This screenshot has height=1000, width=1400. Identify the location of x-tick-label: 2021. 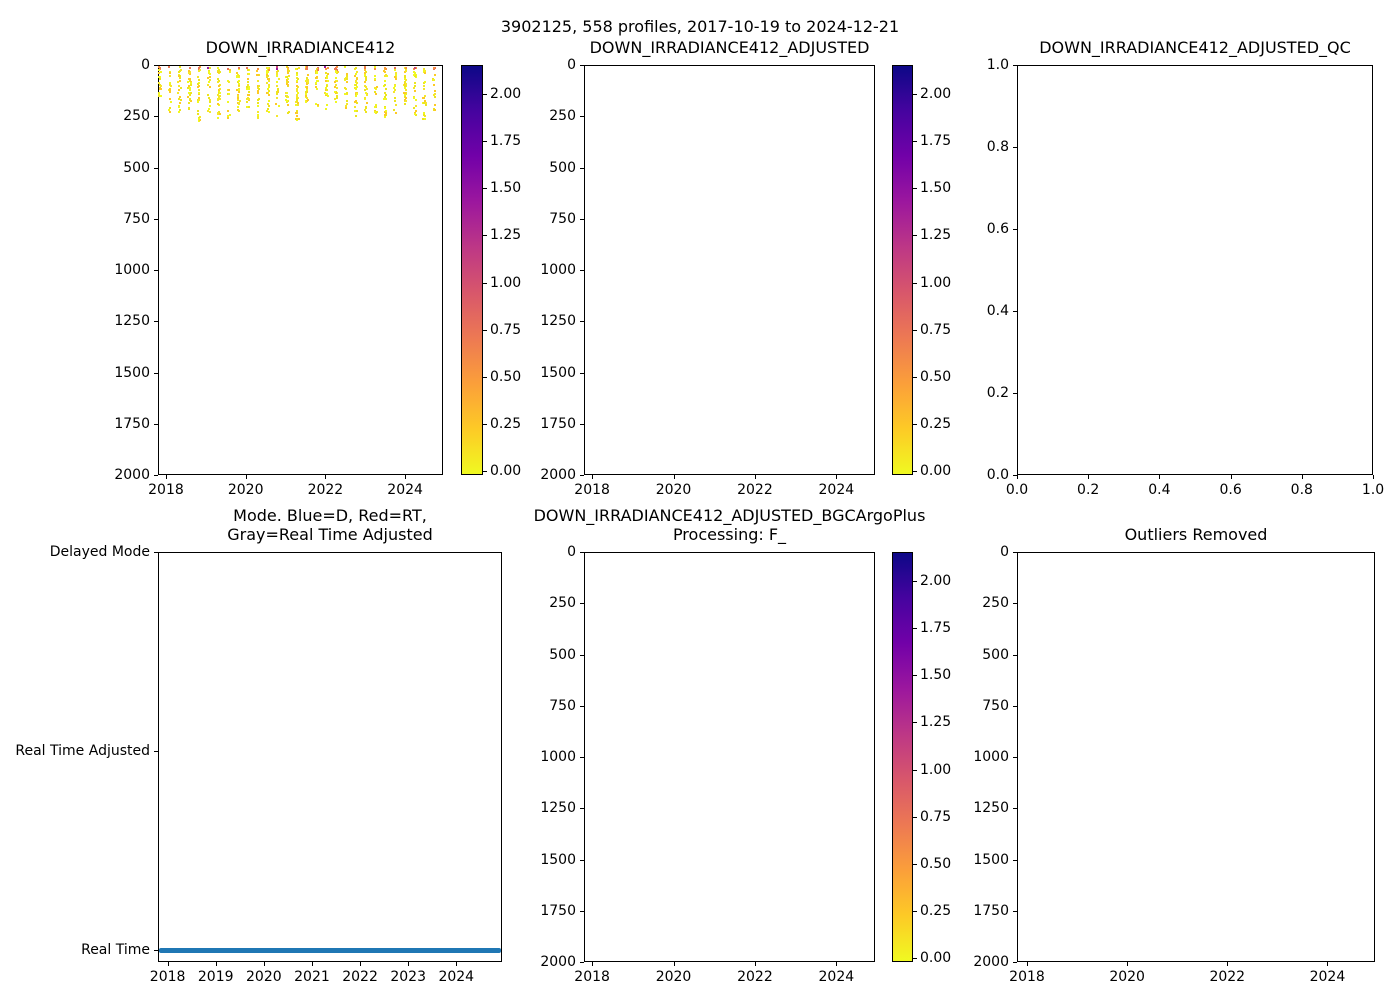
(312, 977).